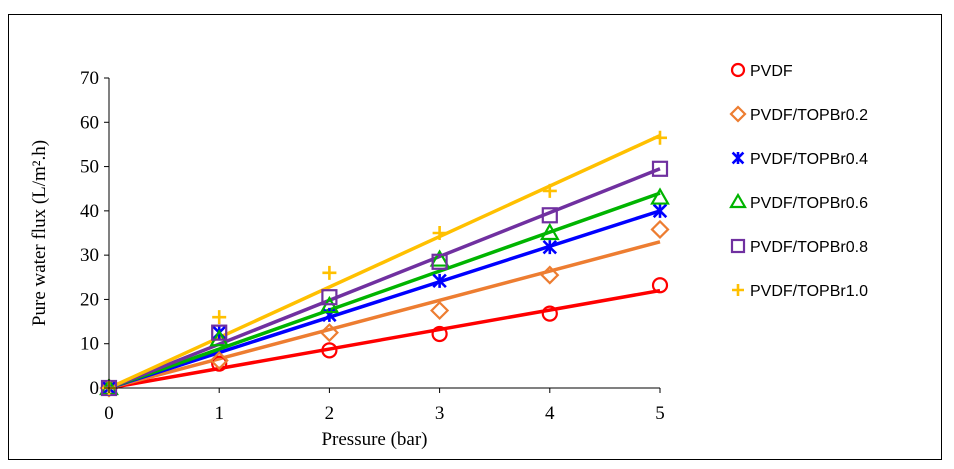  Describe the element at coordinates (809, 291) in the screenshot. I see `legend-label-5: PVDF/TOPBr1.0` at that location.